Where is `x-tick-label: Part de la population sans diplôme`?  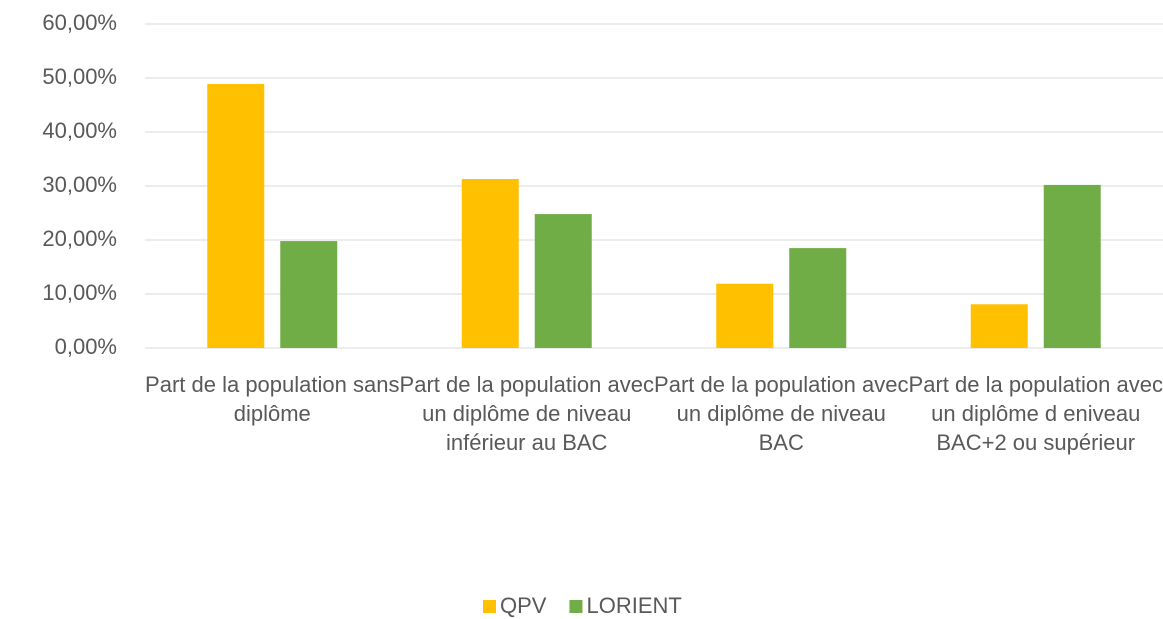
x-tick-label: Part de la population sans diplôme is located at coordinates (272, 399).